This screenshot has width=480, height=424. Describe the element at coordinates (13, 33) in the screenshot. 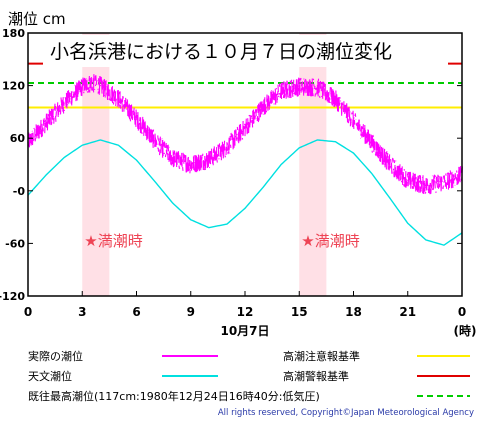

I see `y-tick-label: 180` at that location.